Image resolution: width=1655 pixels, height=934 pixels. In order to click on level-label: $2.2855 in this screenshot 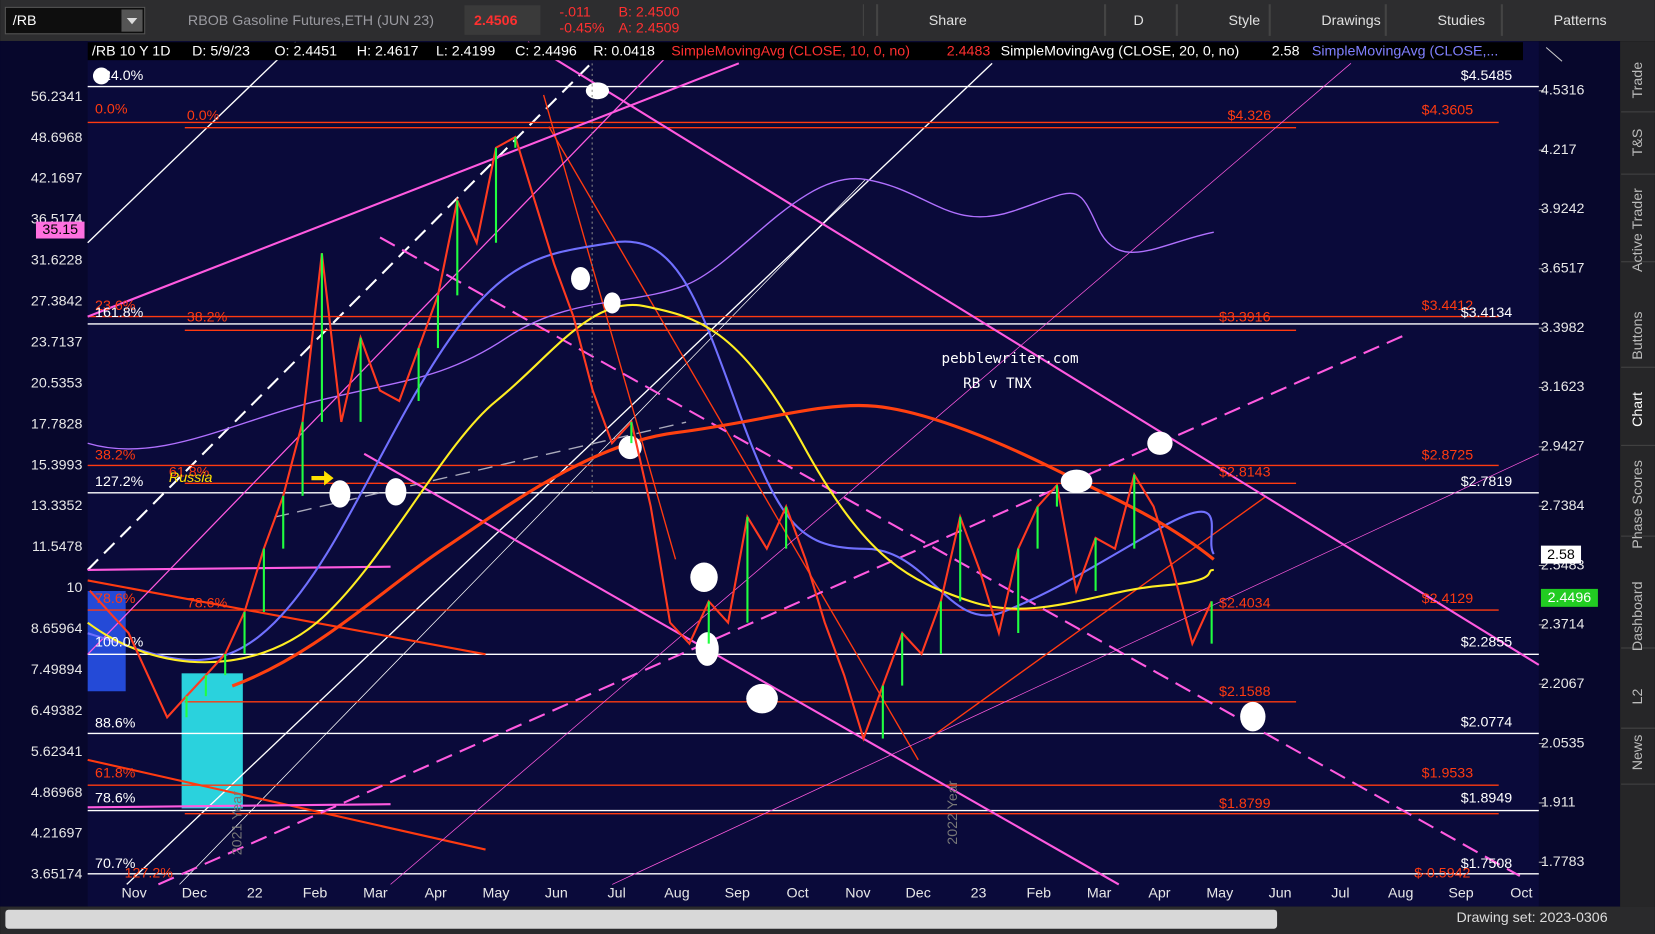, I will do `click(1487, 642)`.